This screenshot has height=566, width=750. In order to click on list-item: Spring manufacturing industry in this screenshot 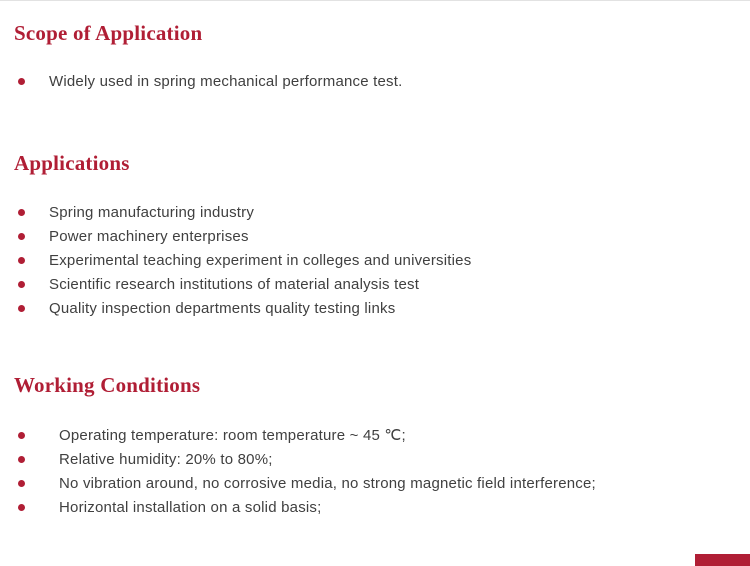, I will do `click(235, 212)`.